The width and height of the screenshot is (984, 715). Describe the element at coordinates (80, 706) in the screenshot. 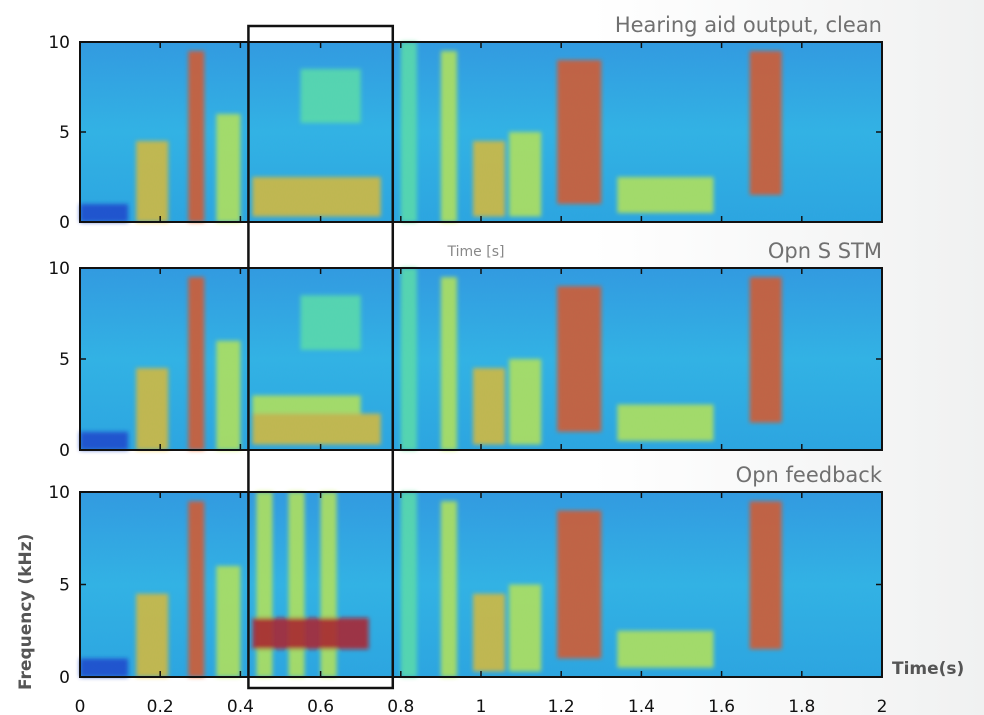

I see `x-tick-label: 0` at that location.